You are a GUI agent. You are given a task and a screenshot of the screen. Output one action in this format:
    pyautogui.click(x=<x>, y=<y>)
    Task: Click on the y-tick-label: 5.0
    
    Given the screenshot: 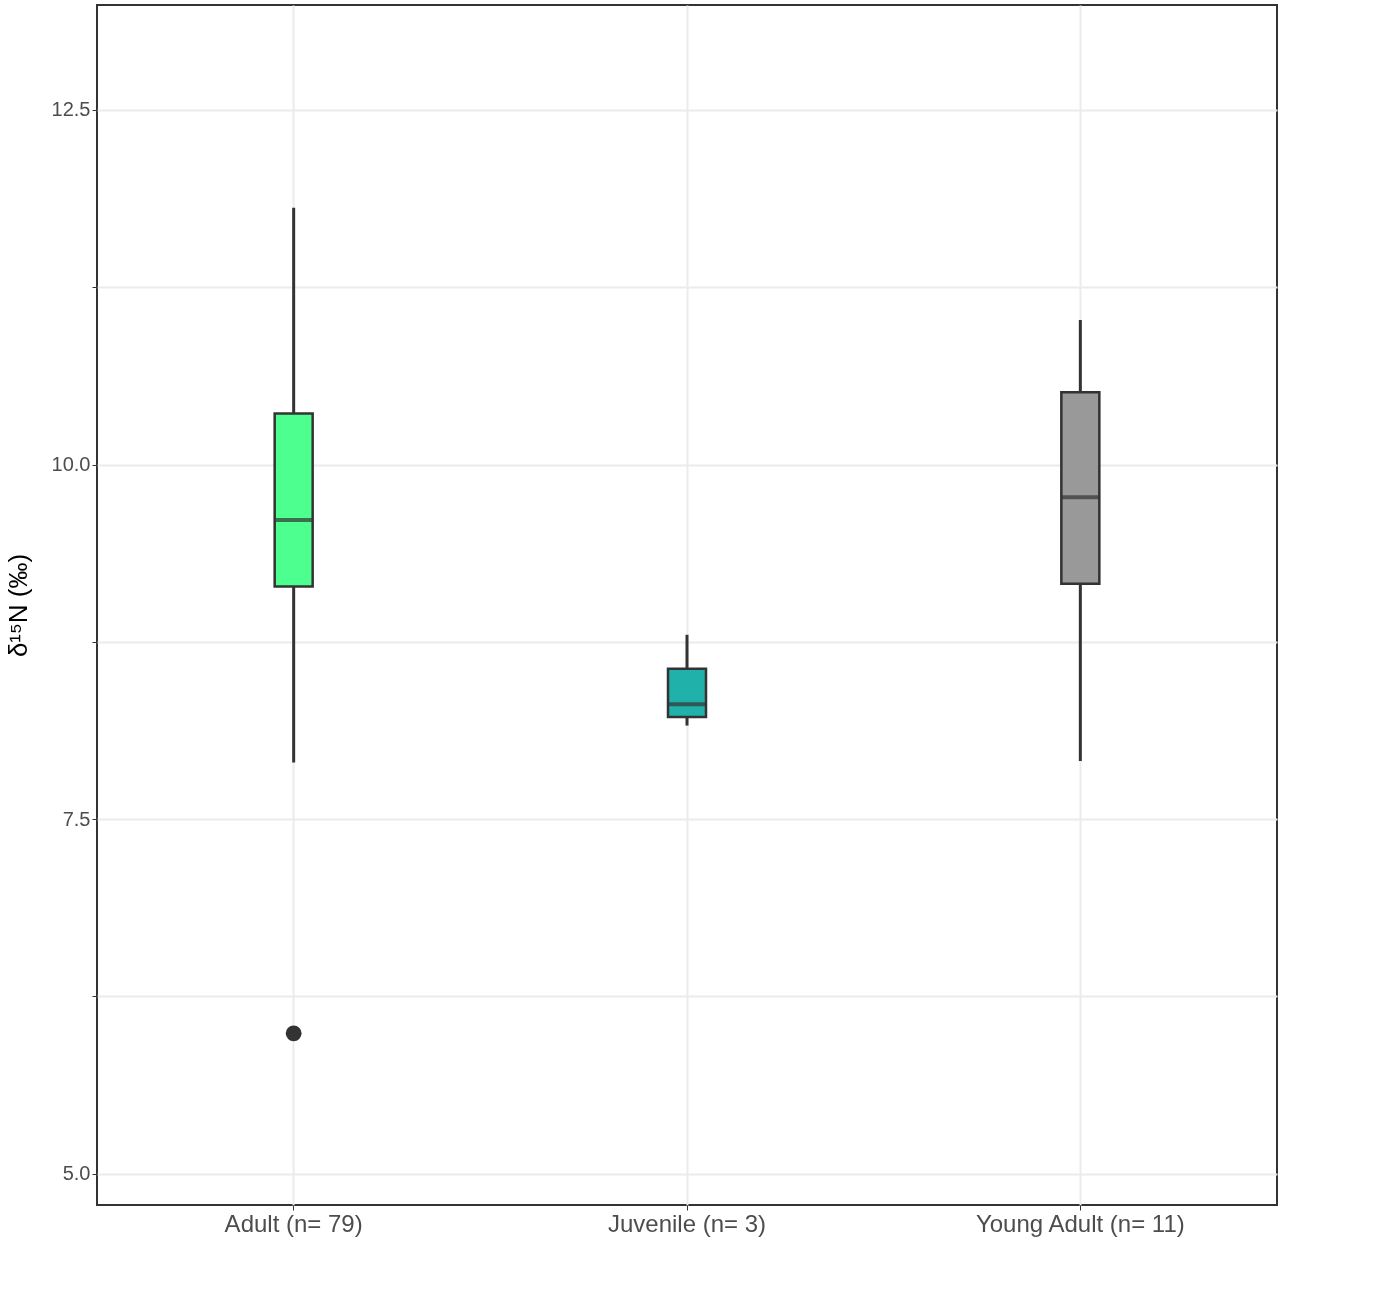 What is the action you would take?
    pyautogui.click(x=76, y=1173)
    